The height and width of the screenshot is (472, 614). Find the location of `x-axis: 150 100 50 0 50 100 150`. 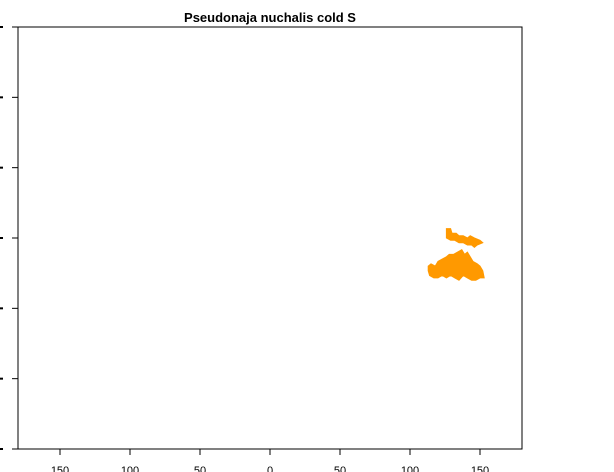

x-axis: 150 100 50 0 50 100 150 is located at coordinates (270, 460).